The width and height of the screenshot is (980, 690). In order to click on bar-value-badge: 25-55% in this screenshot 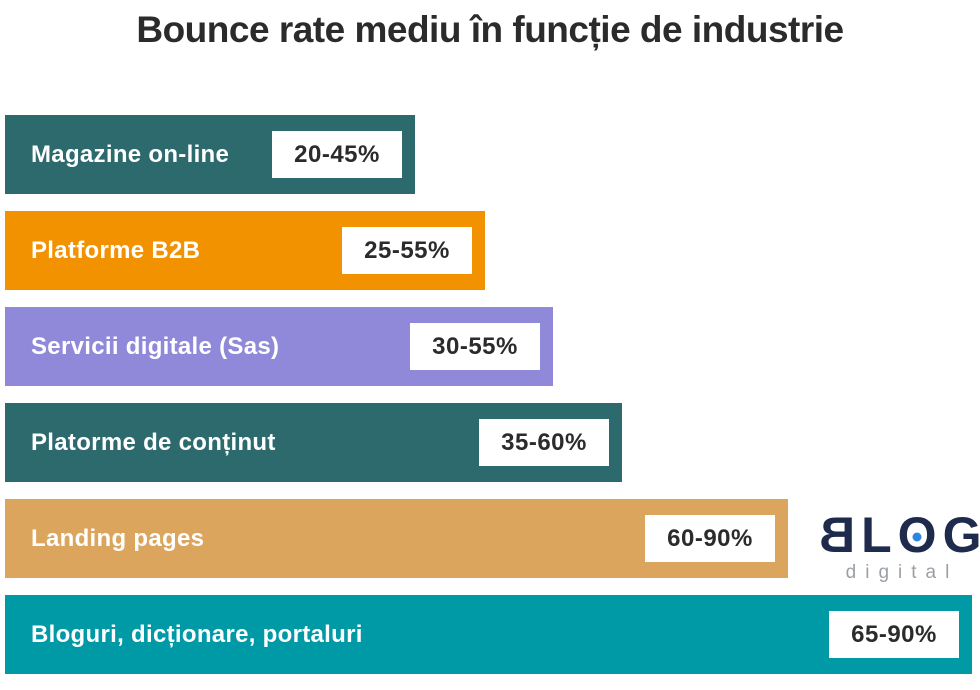, I will do `click(407, 250)`.